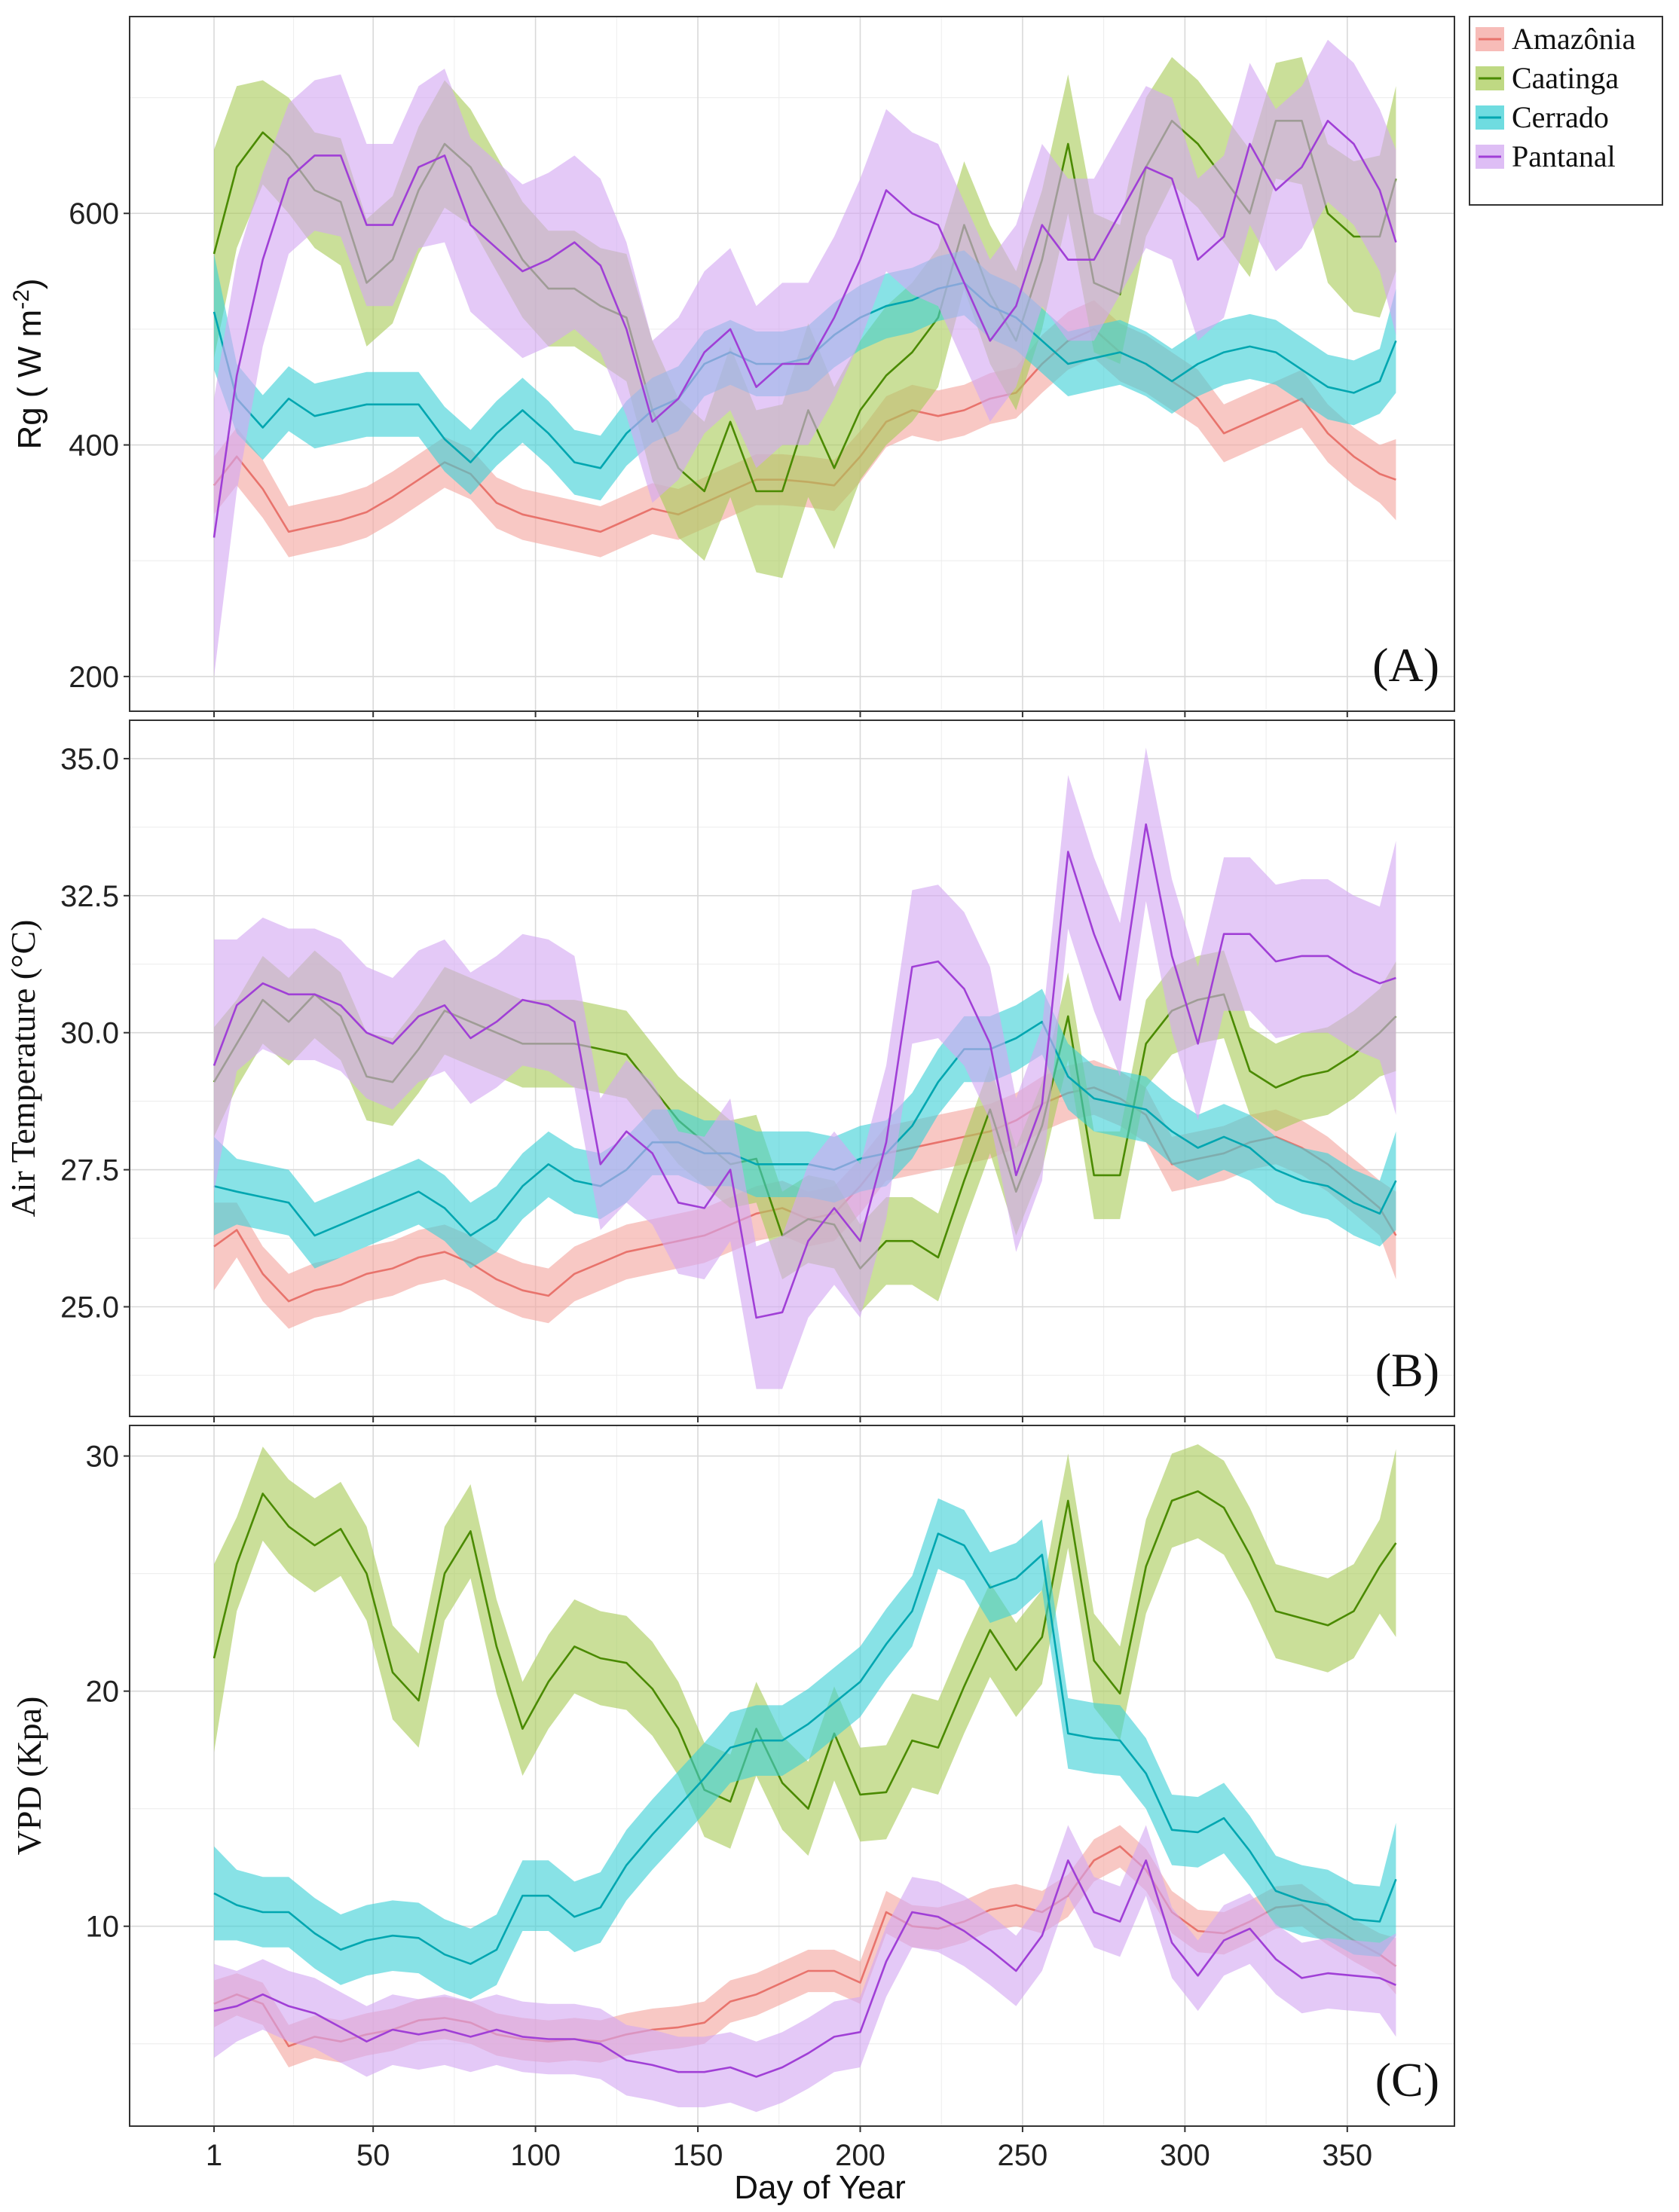  What do you see at coordinates (89, 1033) in the screenshot?
I see `y-tick-label: 30.0` at bounding box center [89, 1033].